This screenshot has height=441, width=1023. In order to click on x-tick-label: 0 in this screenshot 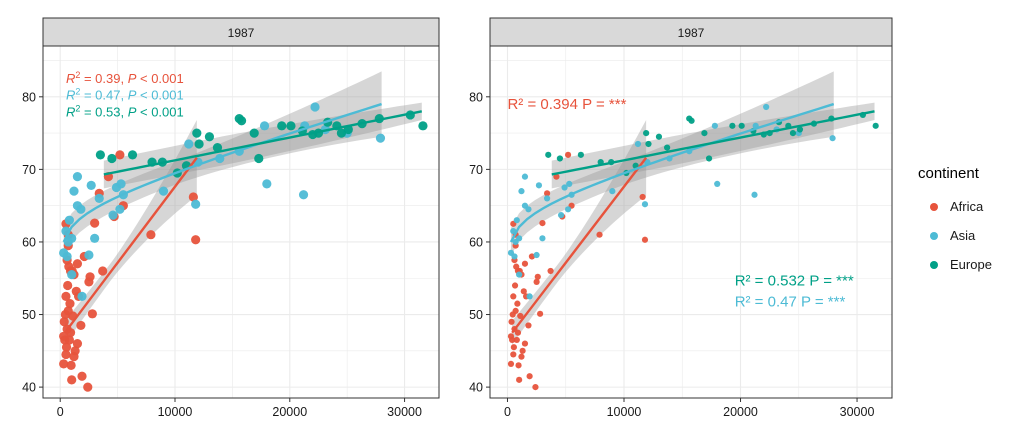, I will do `click(507, 412)`.